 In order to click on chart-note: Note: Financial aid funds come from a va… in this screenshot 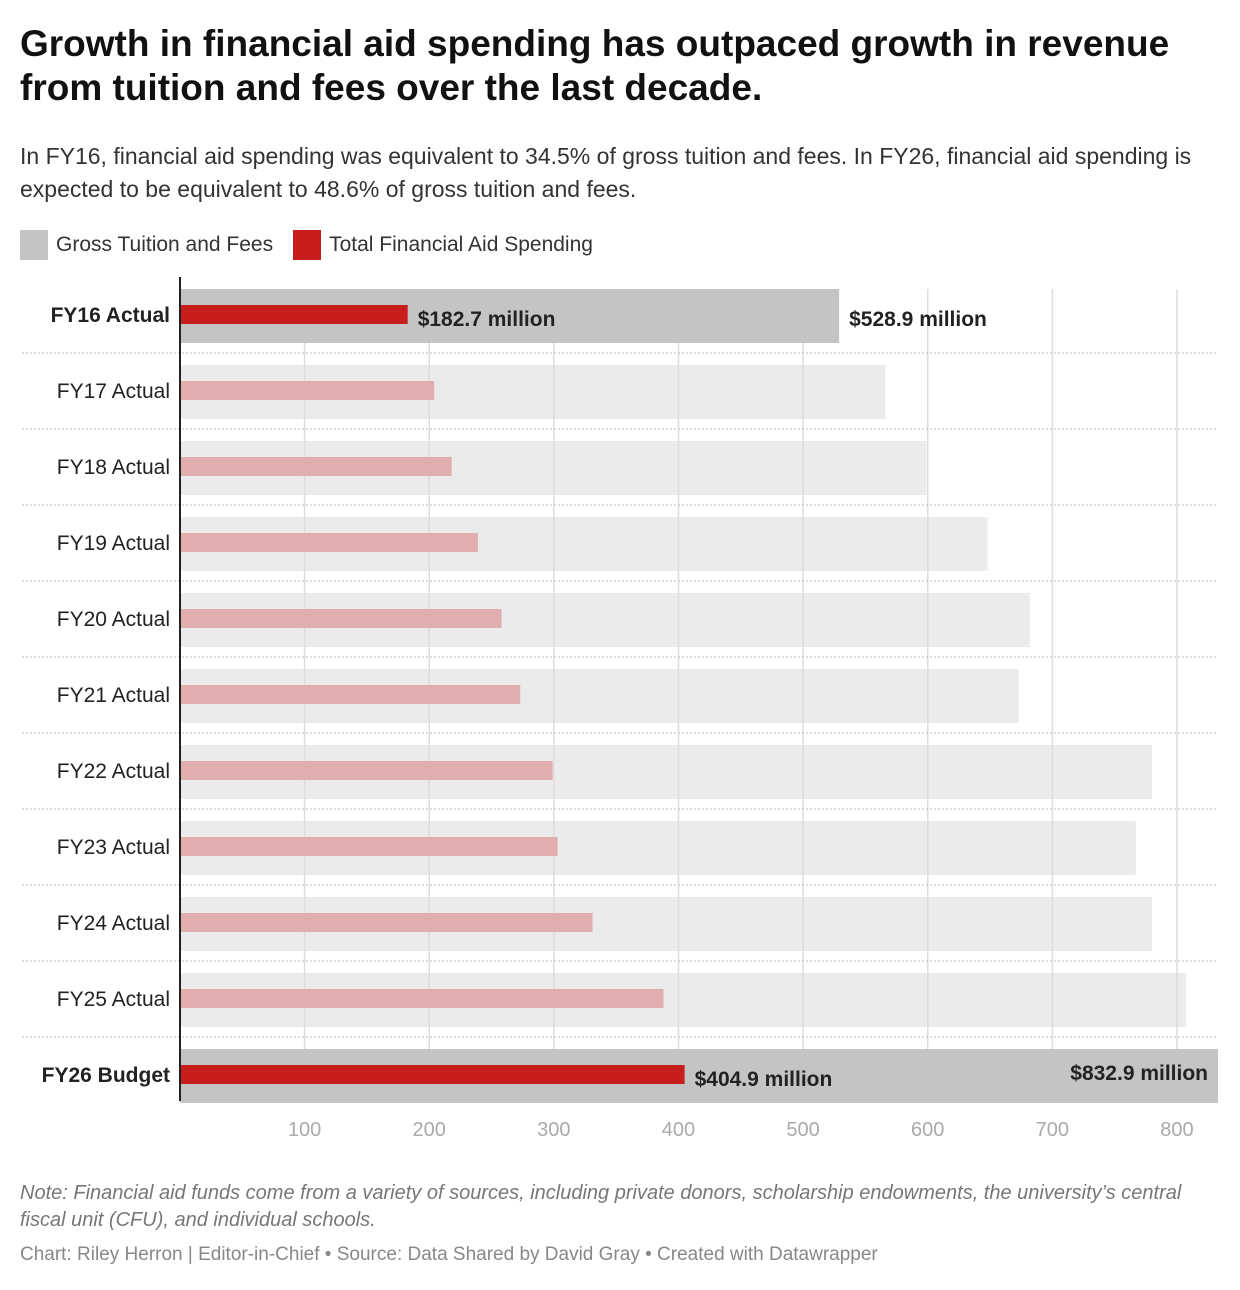, I will do `click(601, 1206)`.